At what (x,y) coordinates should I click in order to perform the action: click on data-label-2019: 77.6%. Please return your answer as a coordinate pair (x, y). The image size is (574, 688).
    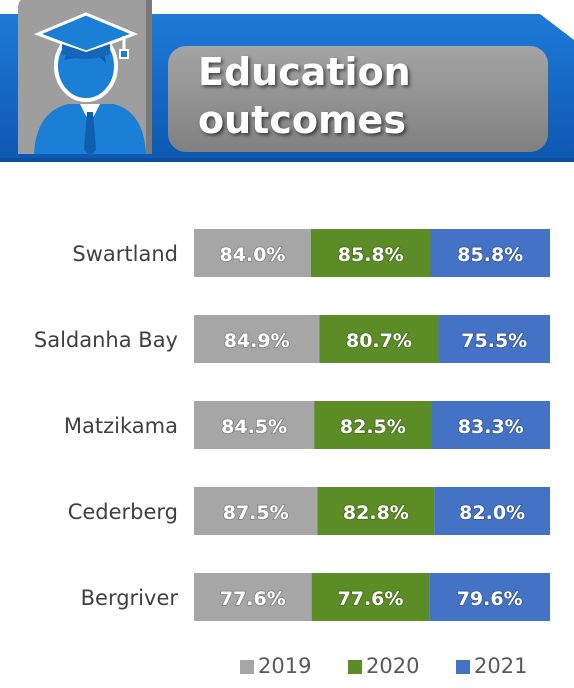
    Looking at the image, I should click on (253, 599).